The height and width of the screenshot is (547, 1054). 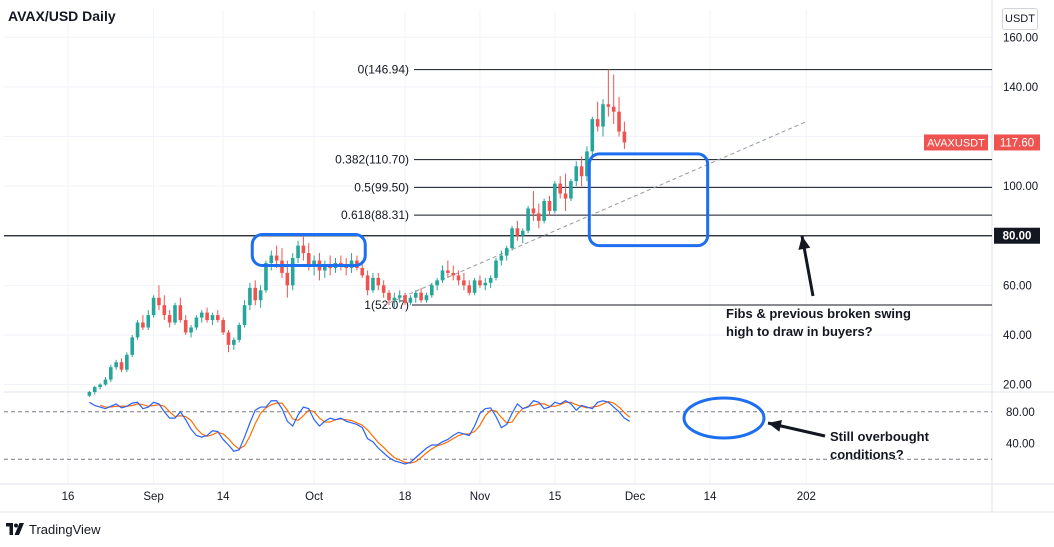 What do you see at coordinates (381, 187) in the screenshot?
I see `fib-level-label: 0.5(99.50)` at bounding box center [381, 187].